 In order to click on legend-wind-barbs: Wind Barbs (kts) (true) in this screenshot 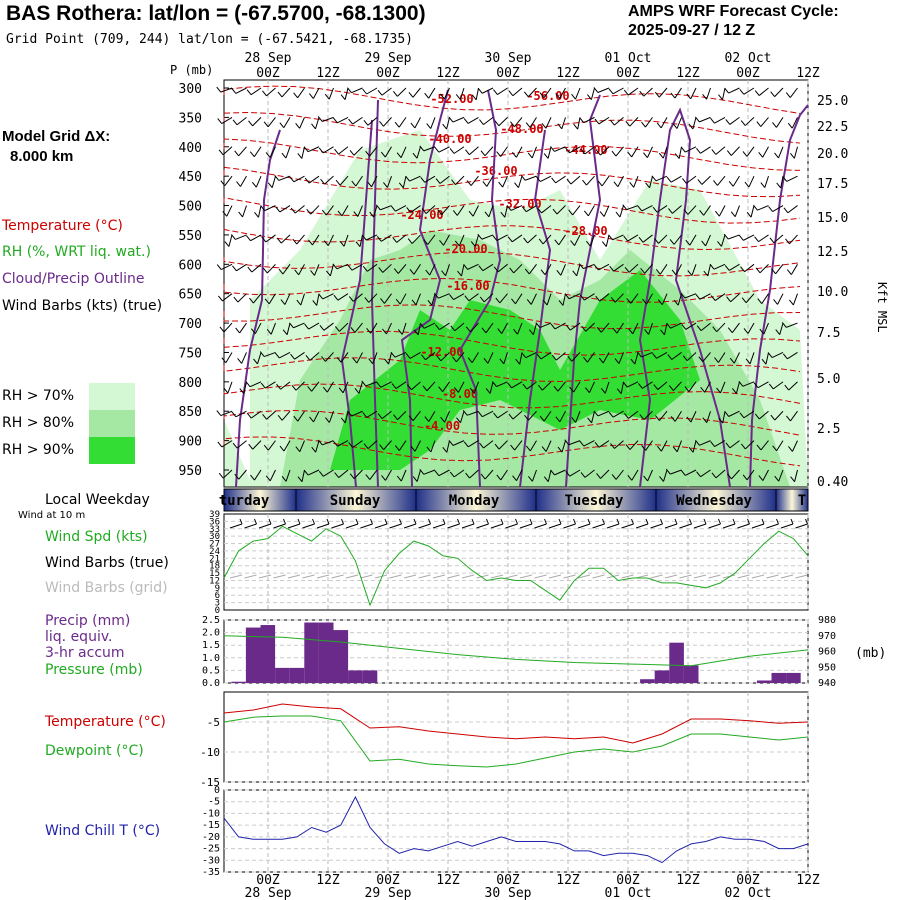, I will do `click(82, 306)`.